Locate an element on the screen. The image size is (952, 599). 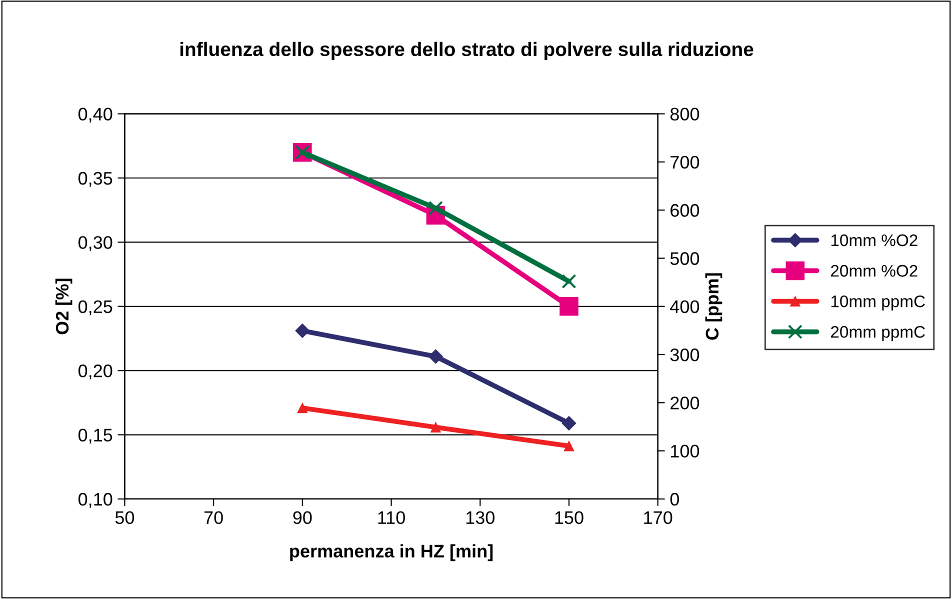
y-tick-label: 0,35 is located at coordinates (95, 179).